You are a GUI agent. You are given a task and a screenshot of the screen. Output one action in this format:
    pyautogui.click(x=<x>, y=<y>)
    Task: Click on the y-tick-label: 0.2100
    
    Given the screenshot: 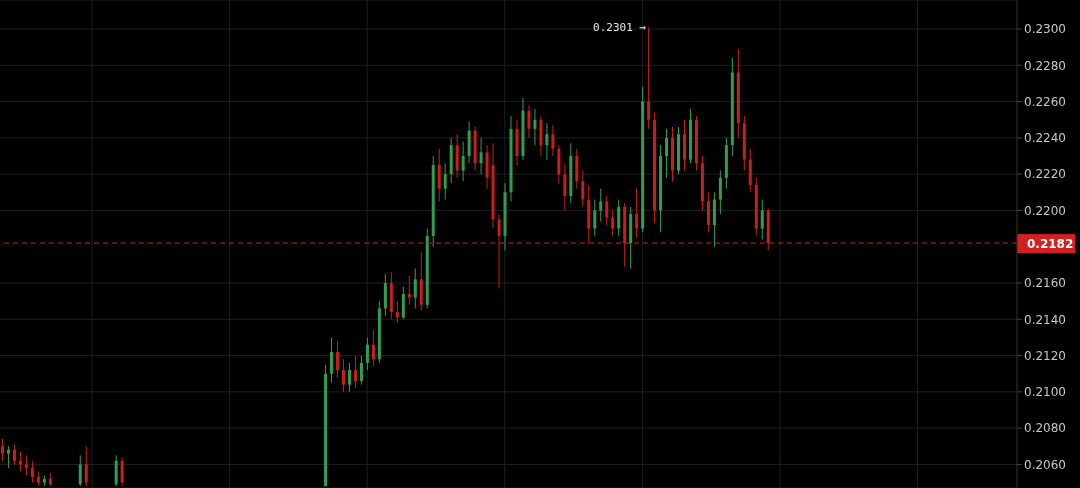 What is the action you would take?
    pyautogui.click(x=1045, y=392)
    